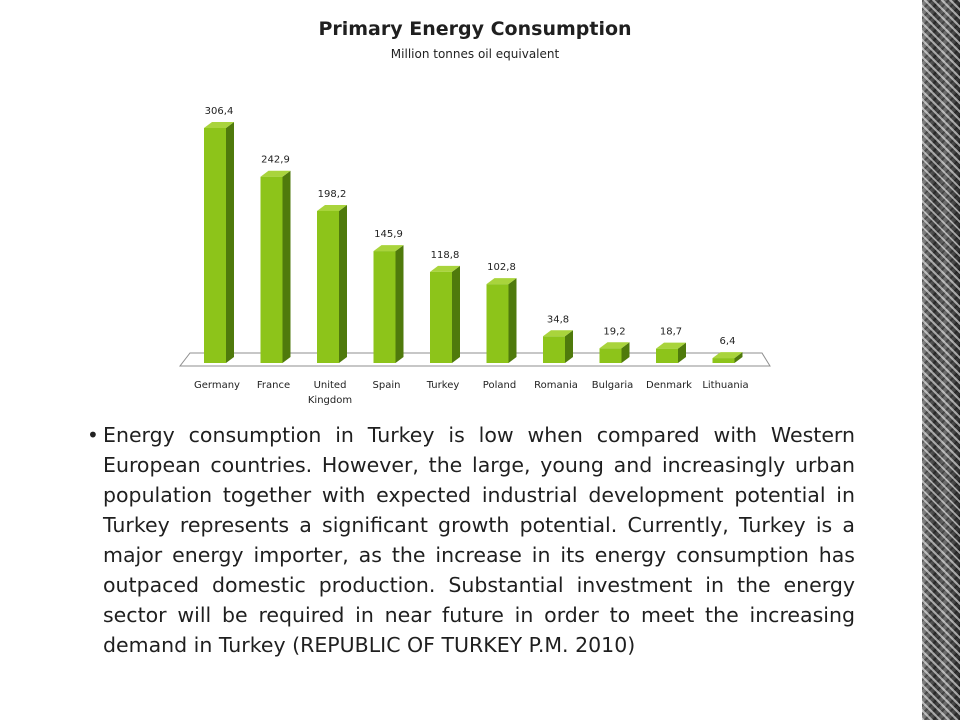 This screenshot has width=960, height=720. What do you see at coordinates (217, 385) in the screenshot?
I see `category-label: Germany` at bounding box center [217, 385].